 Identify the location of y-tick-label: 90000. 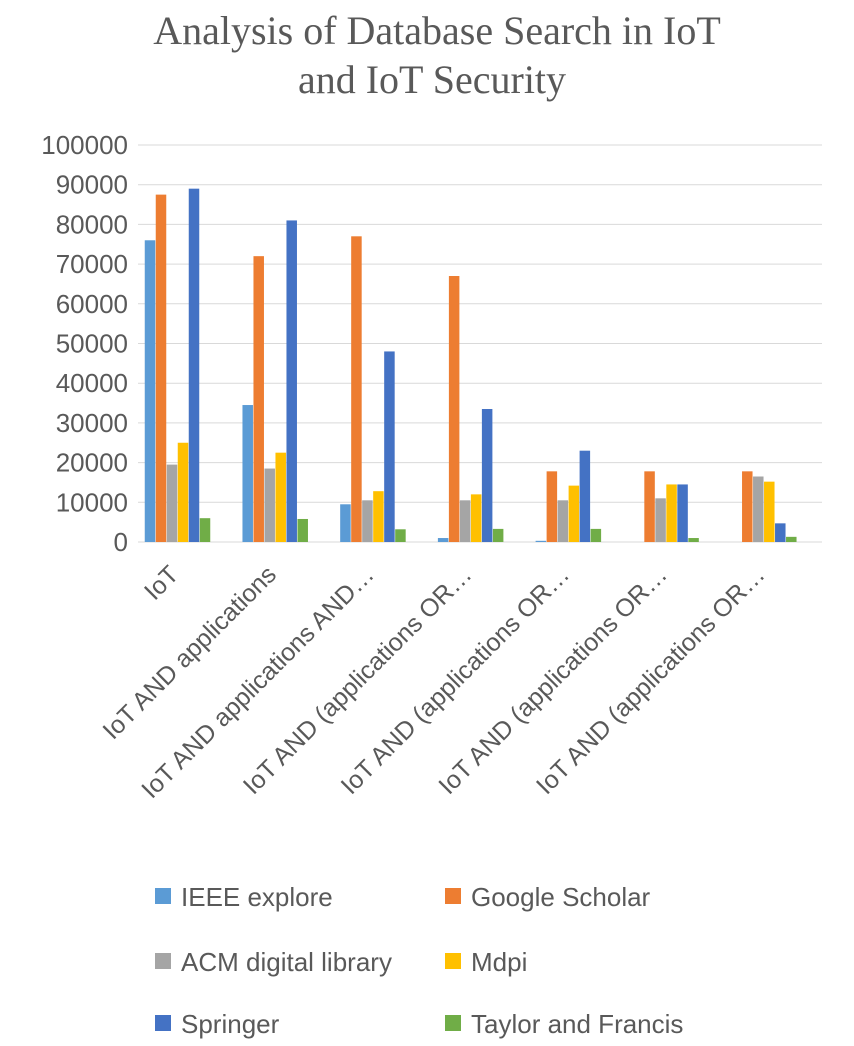
(92, 185).